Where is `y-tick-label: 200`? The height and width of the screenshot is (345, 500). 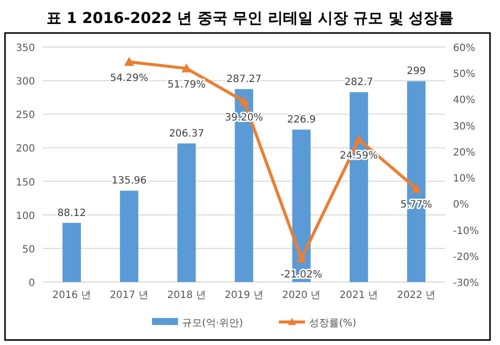
y-tick-label: 200 is located at coordinates (25, 149).